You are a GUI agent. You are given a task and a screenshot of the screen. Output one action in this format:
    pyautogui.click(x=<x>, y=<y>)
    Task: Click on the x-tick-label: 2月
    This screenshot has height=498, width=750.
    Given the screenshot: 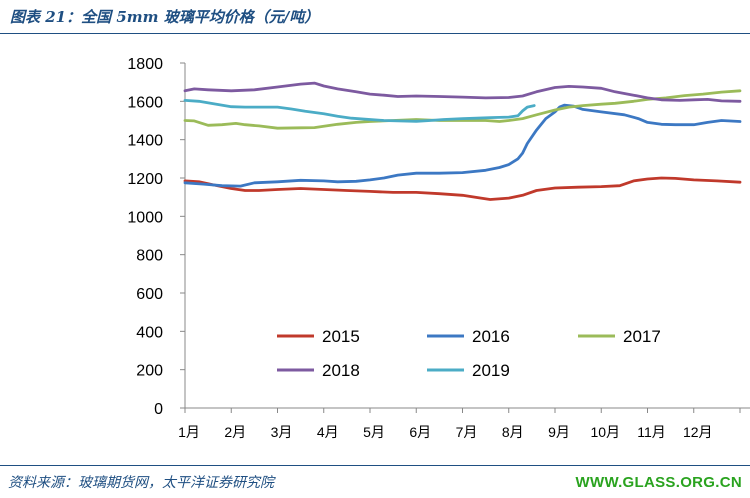 What is the action you would take?
    pyautogui.click(x=235, y=432)
    